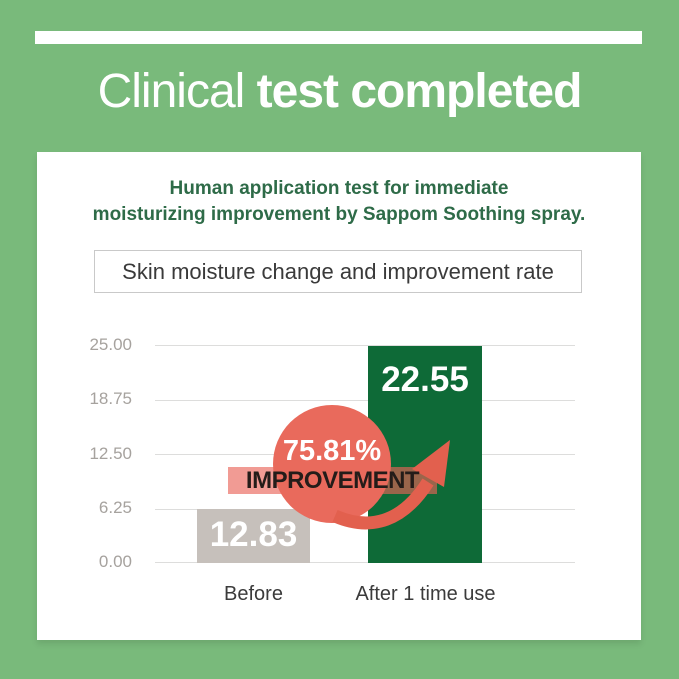 The image size is (679, 679). I want to click on page-title-bold: test completed, so click(419, 91).